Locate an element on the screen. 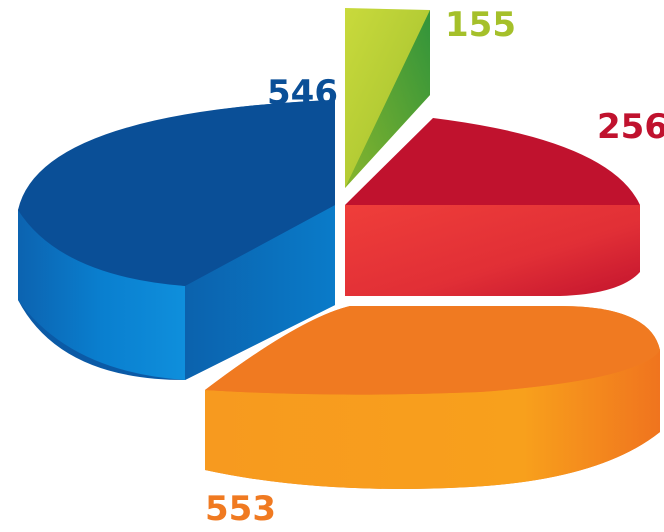  data-label: 546 is located at coordinates (302, 93).